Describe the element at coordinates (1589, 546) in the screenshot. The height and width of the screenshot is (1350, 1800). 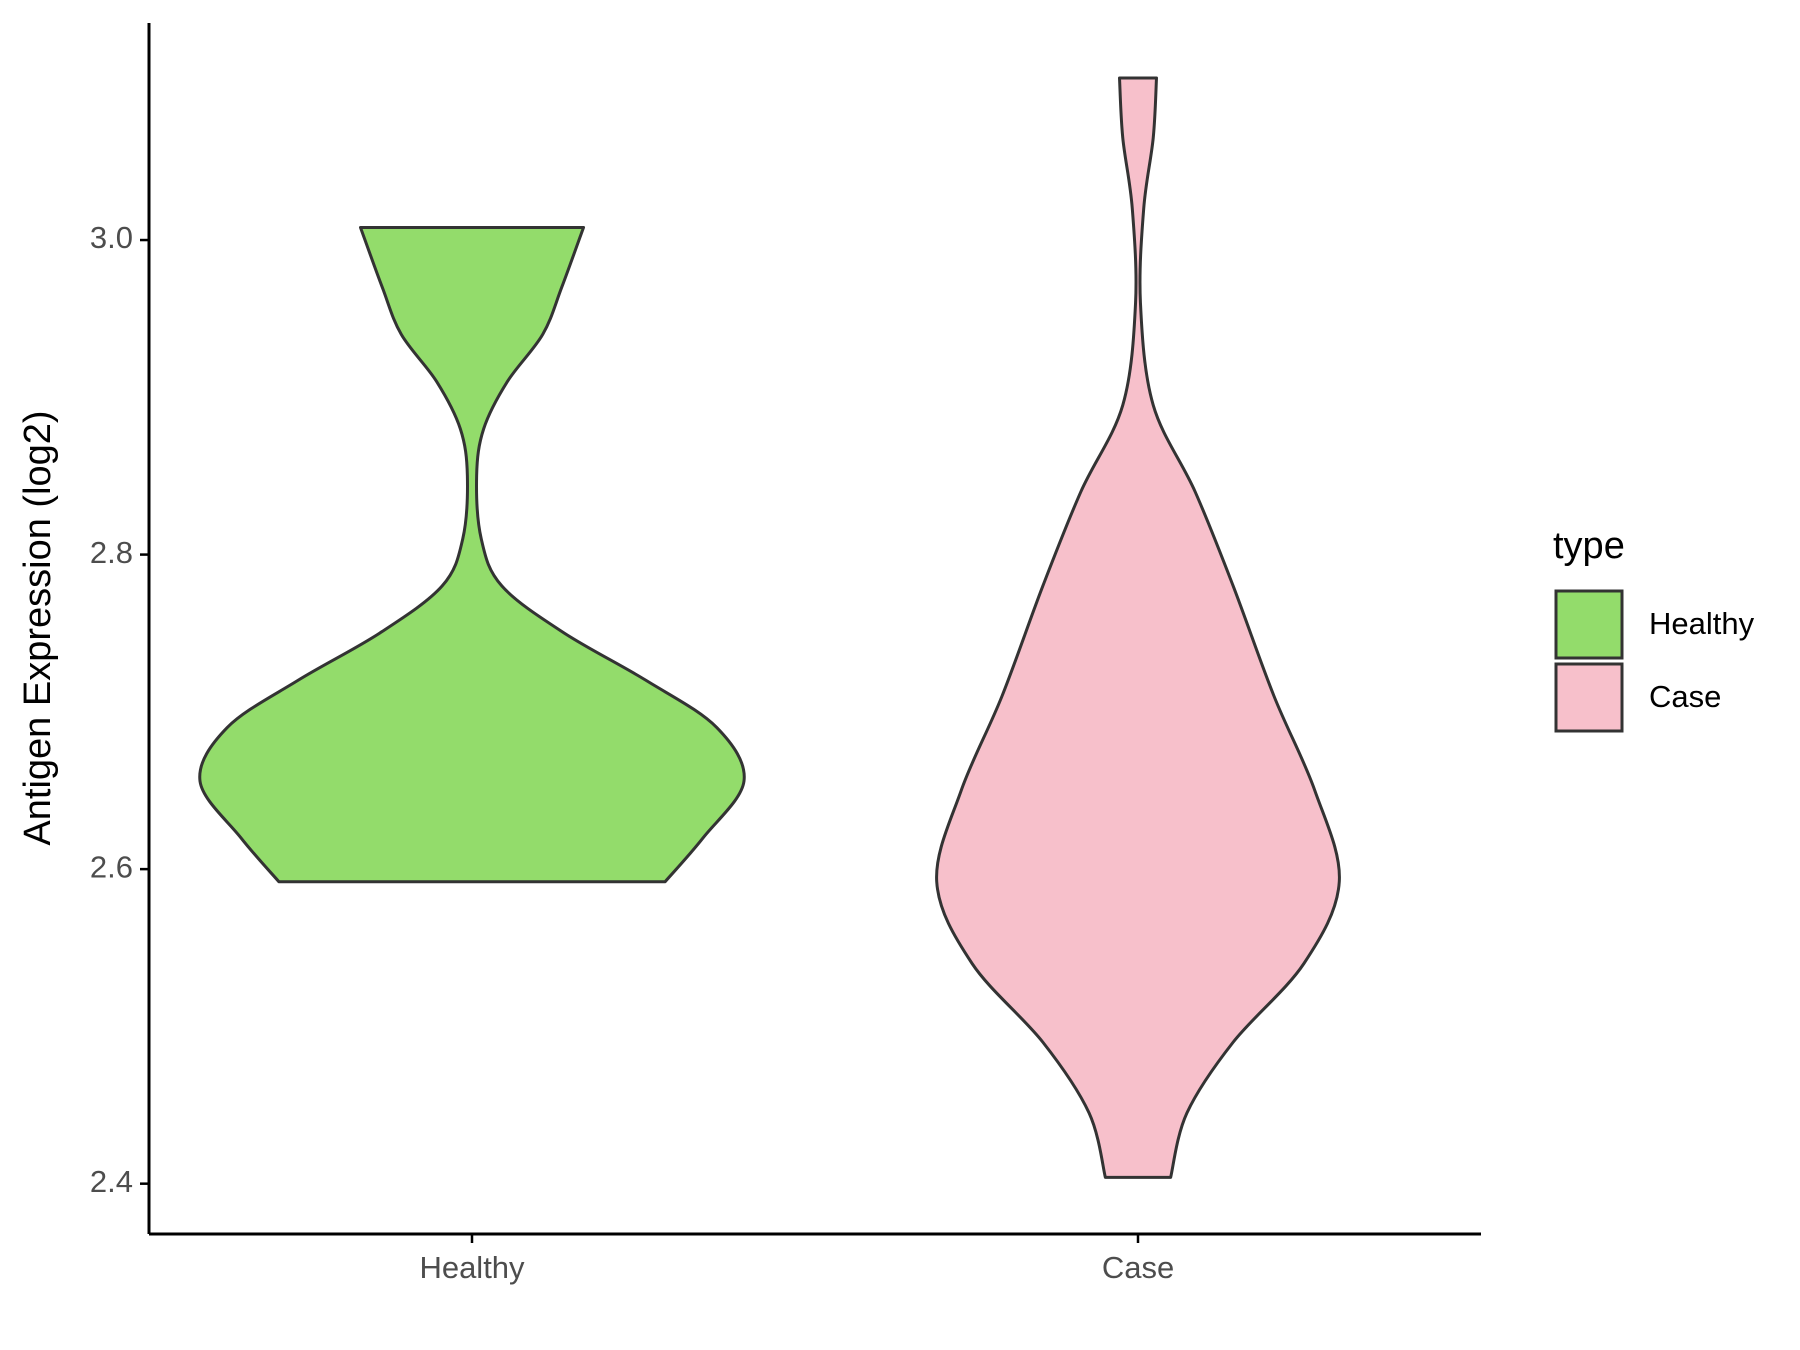
I see `legend-title: type` at that location.